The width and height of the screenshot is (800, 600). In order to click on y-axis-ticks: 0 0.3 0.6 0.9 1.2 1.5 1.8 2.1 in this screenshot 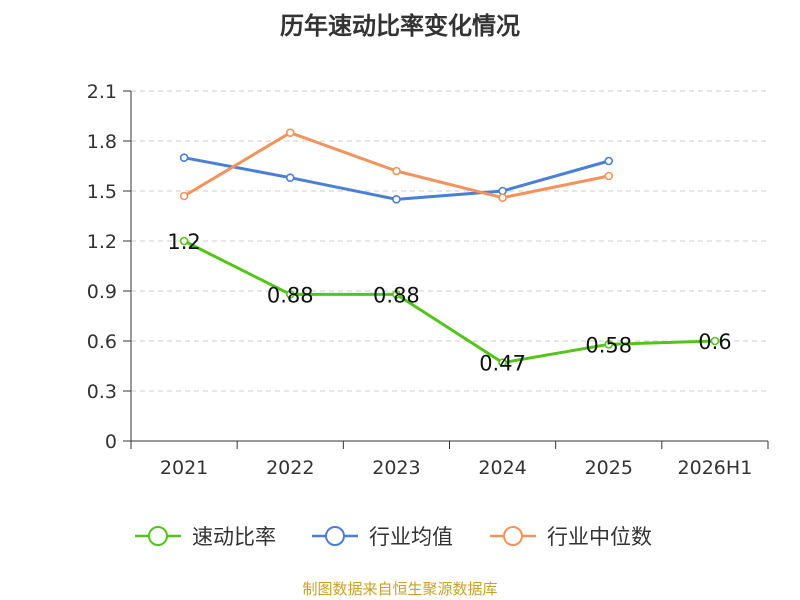, I will do `click(109, 267)`.